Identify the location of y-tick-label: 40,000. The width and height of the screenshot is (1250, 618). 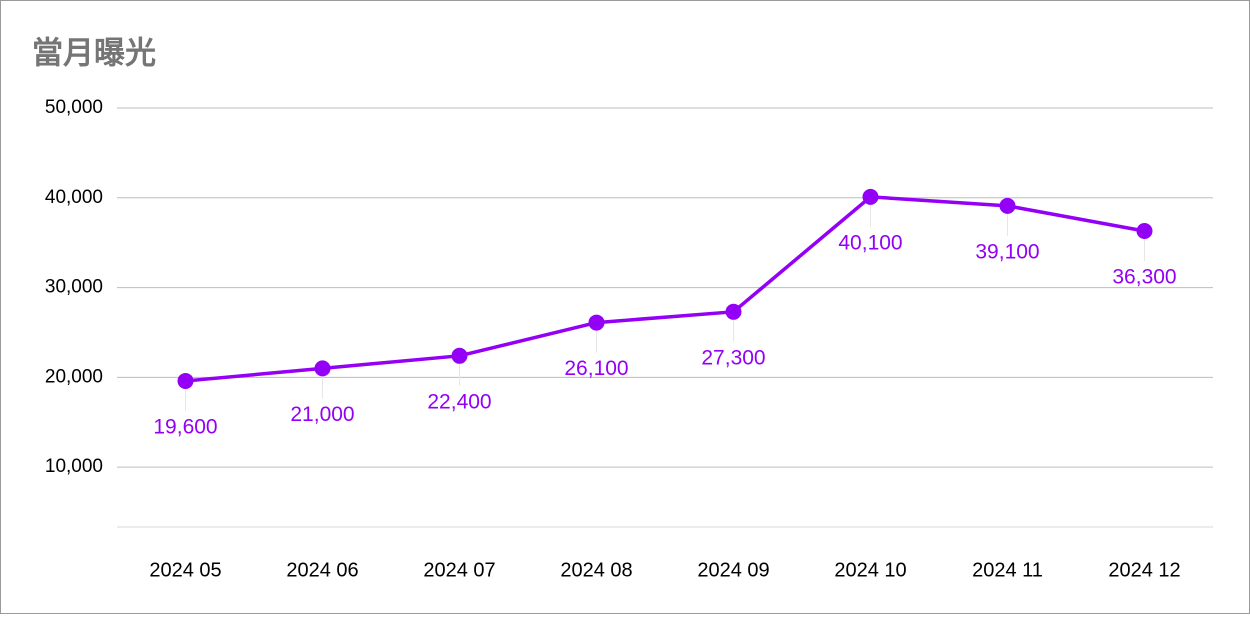
(74, 197).